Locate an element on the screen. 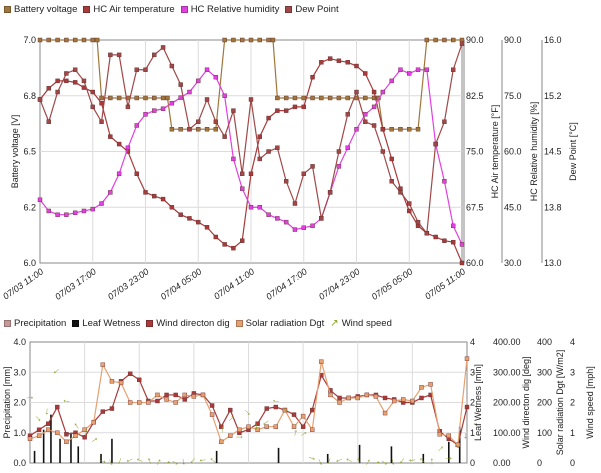 The width and height of the screenshot is (601, 473). y-axis-label-wind: Wind speed [mph] is located at coordinates (590, 402).